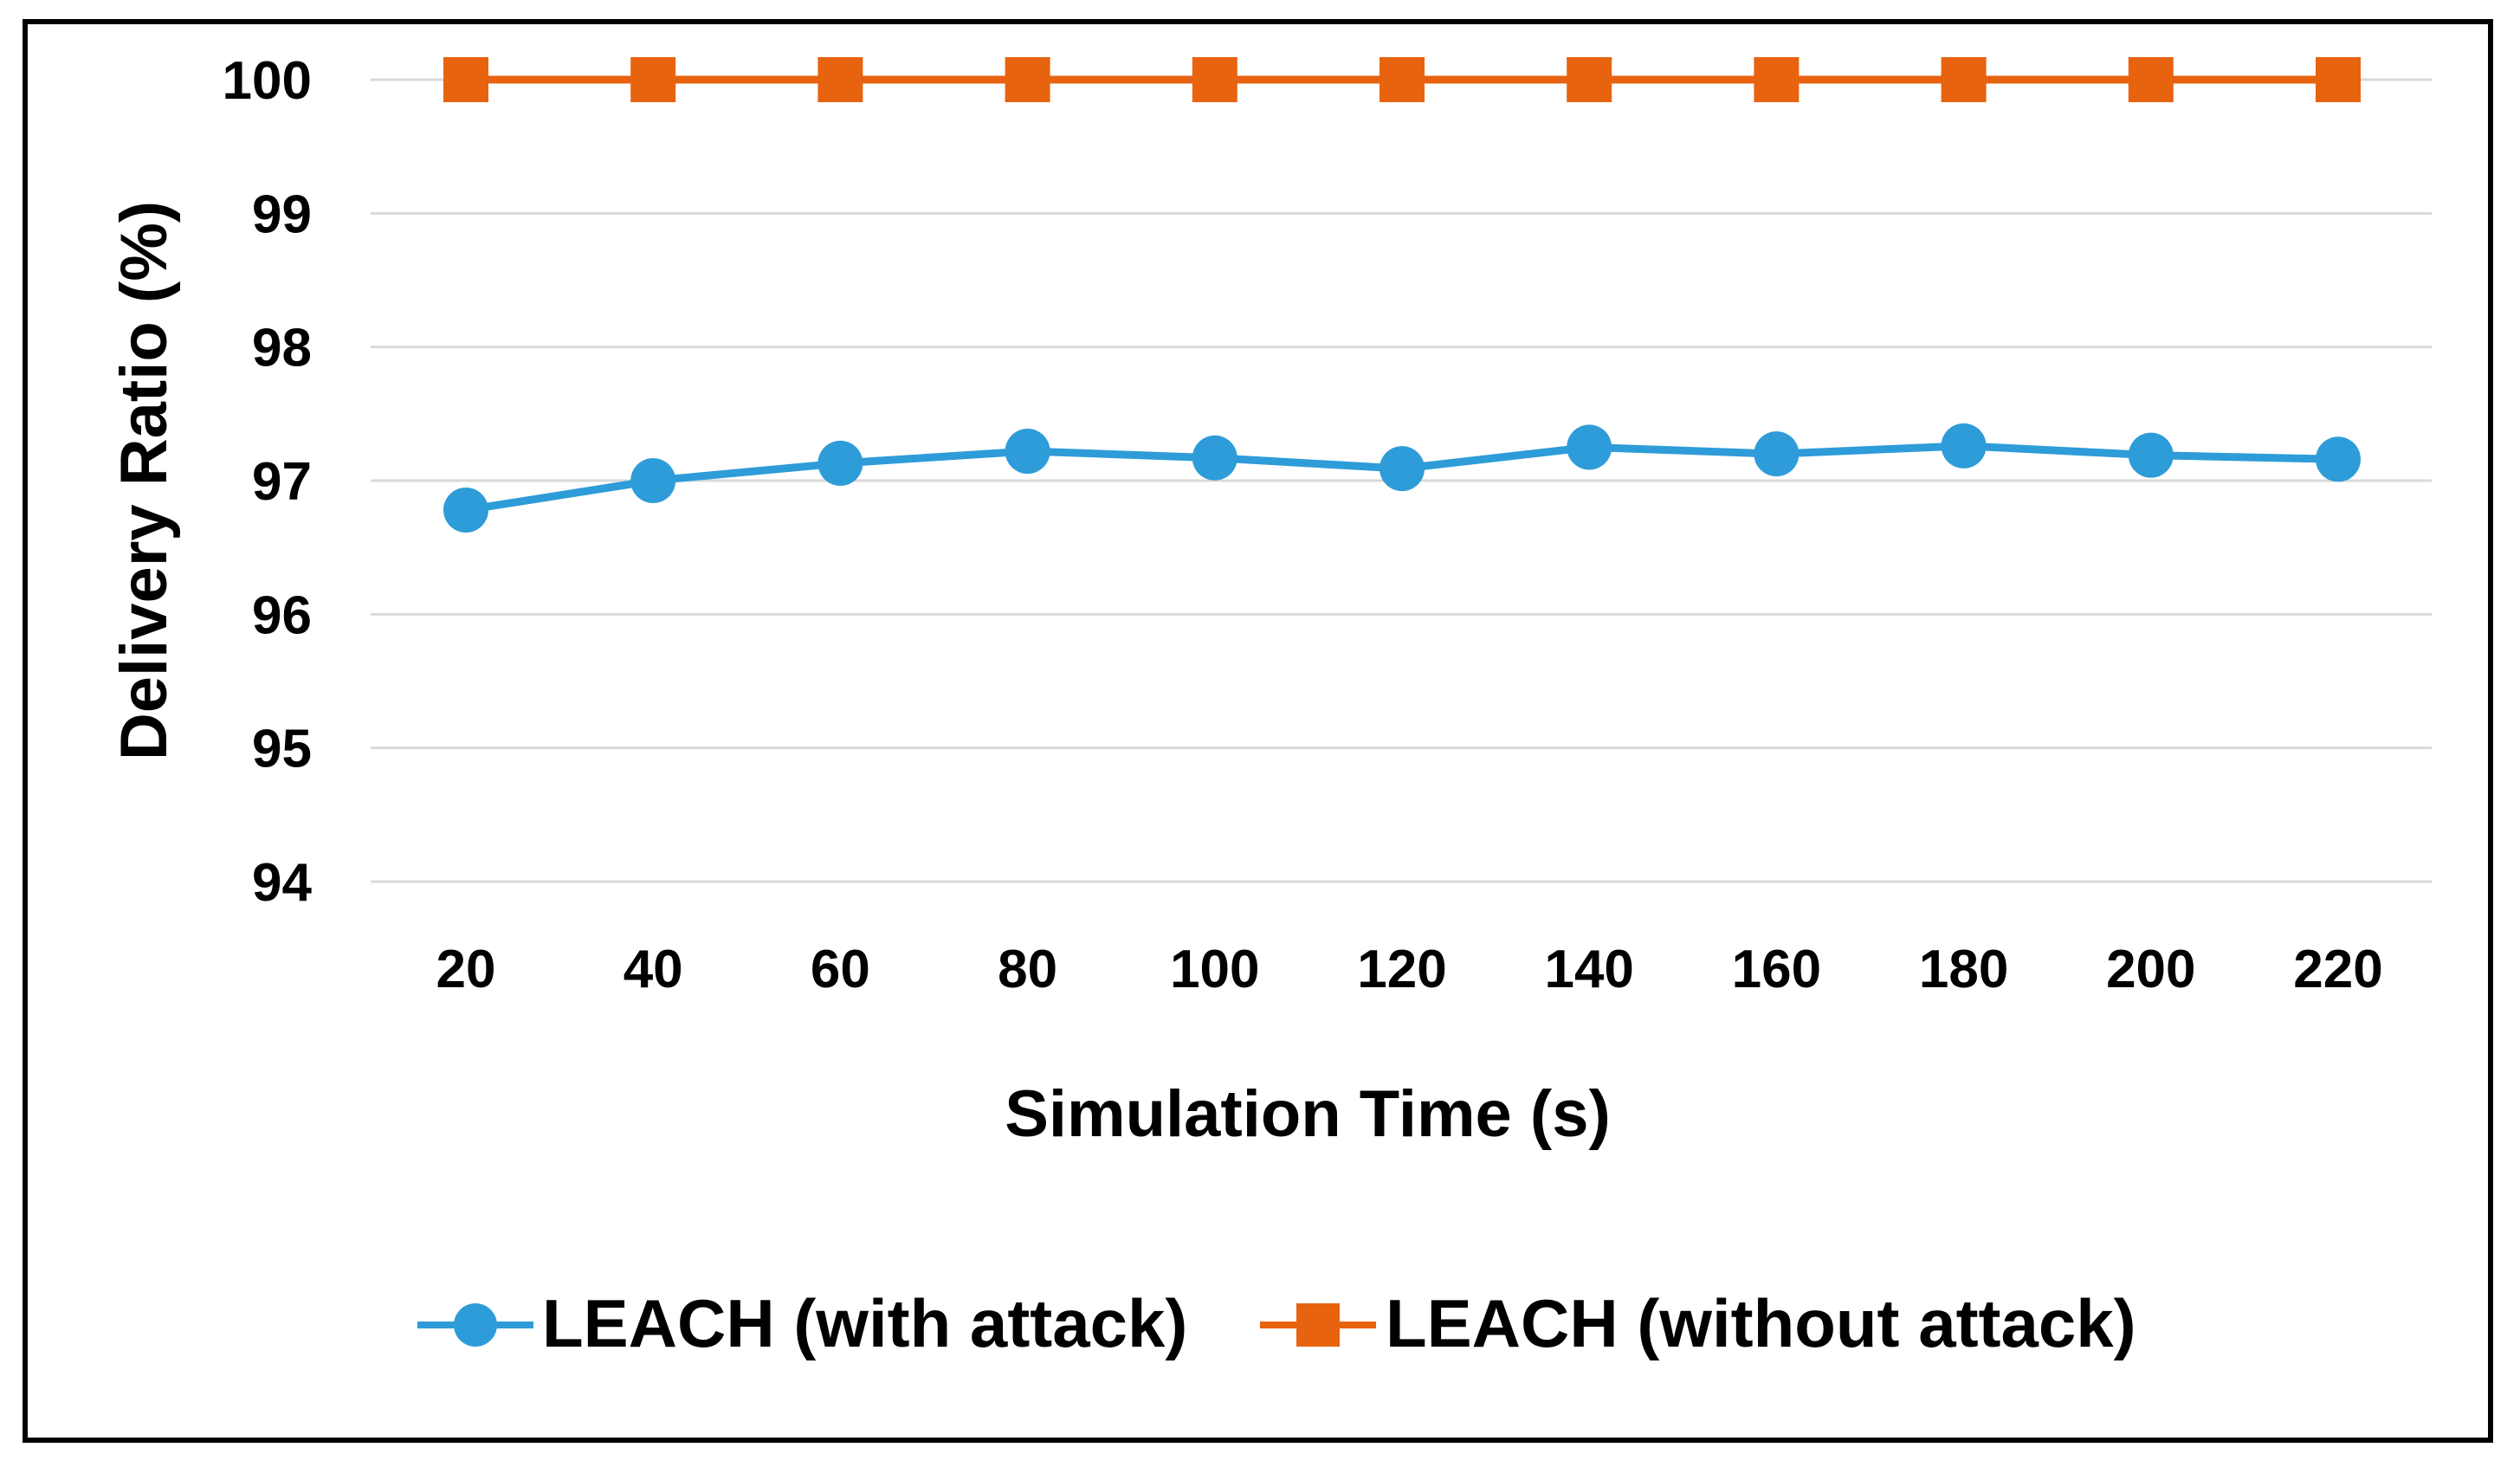 This screenshot has height=1467, width=2520. What do you see at coordinates (864, 1323) in the screenshot?
I see `legend-label-with-attack: LEACH (with attack)` at bounding box center [864, 1323].